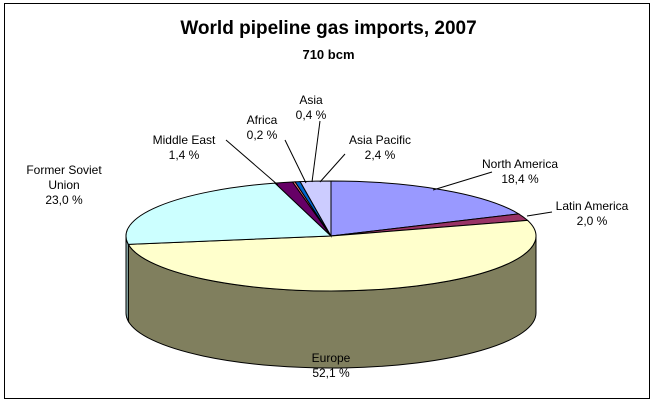  Describe the element at coordinates (389, 168) in the screenshot. I see `label-leaders` at that location.